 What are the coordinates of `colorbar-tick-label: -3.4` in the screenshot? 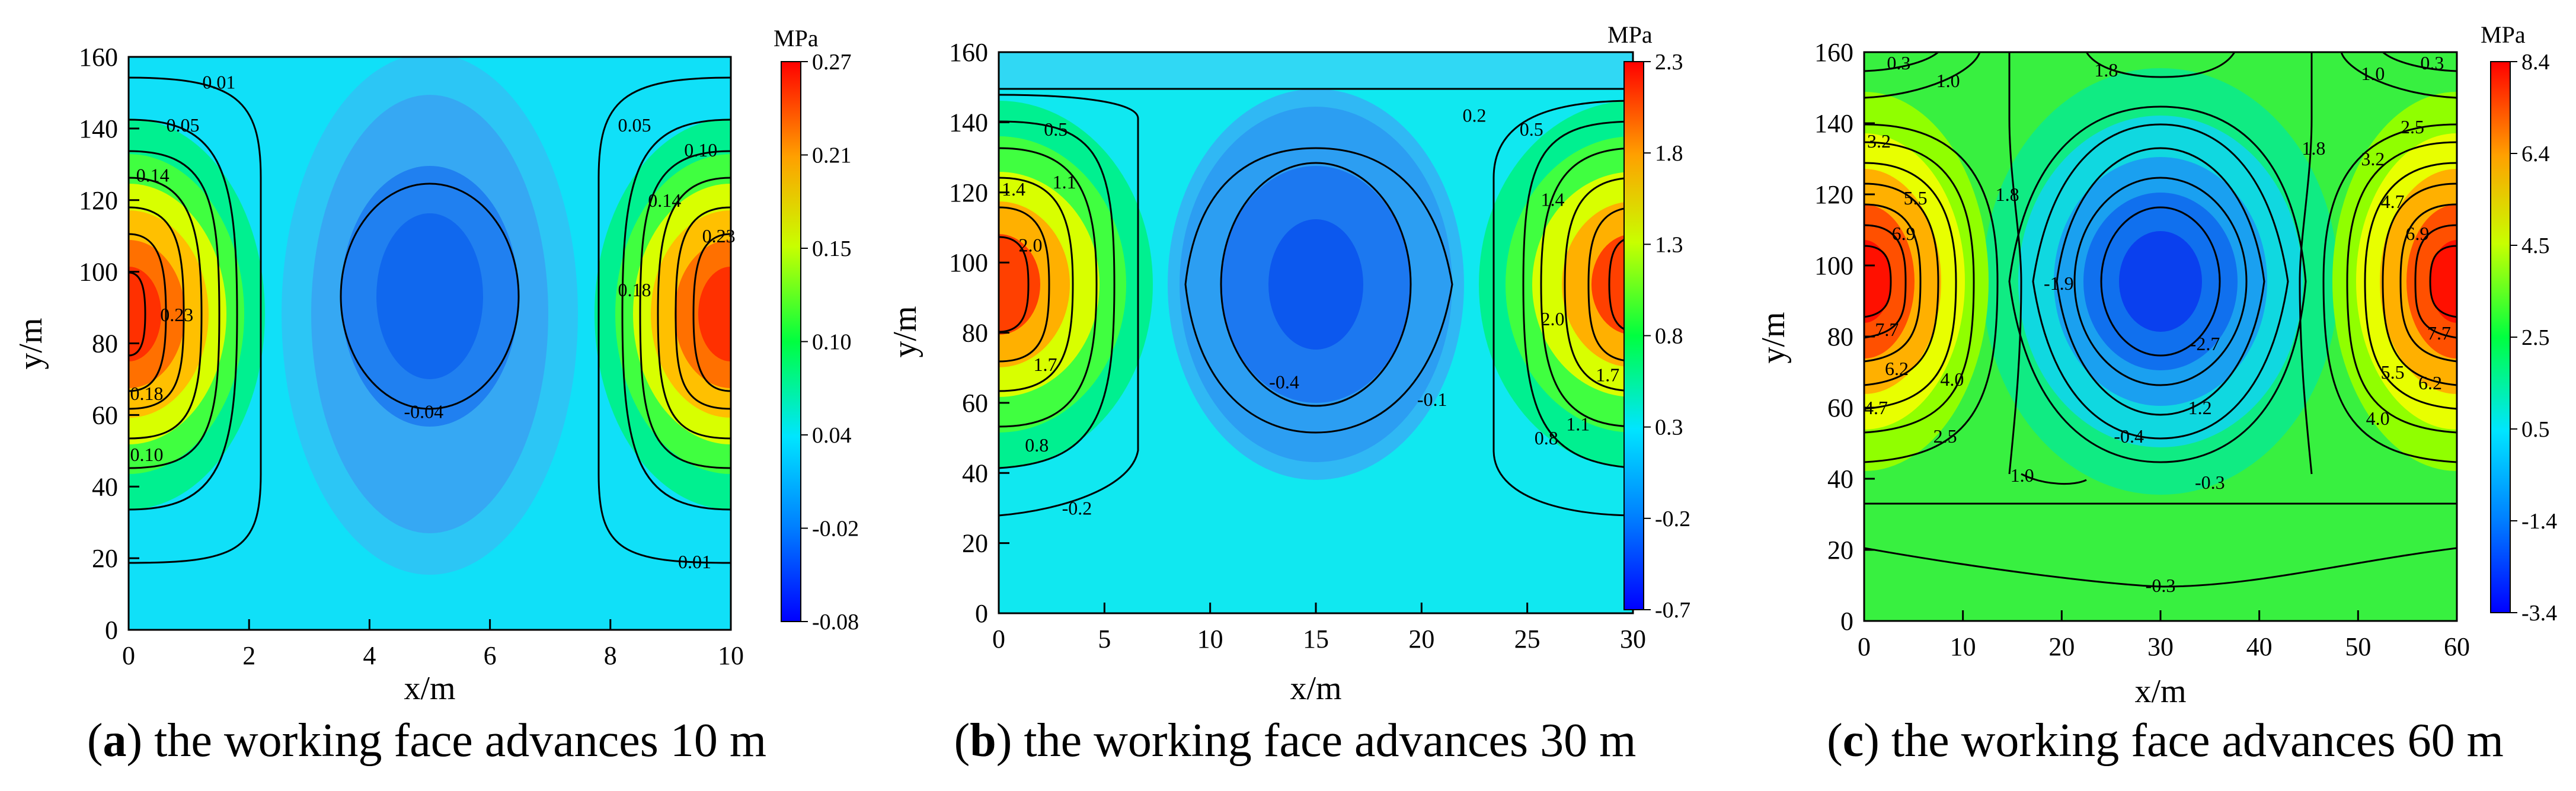 It's located at (2539, 613).